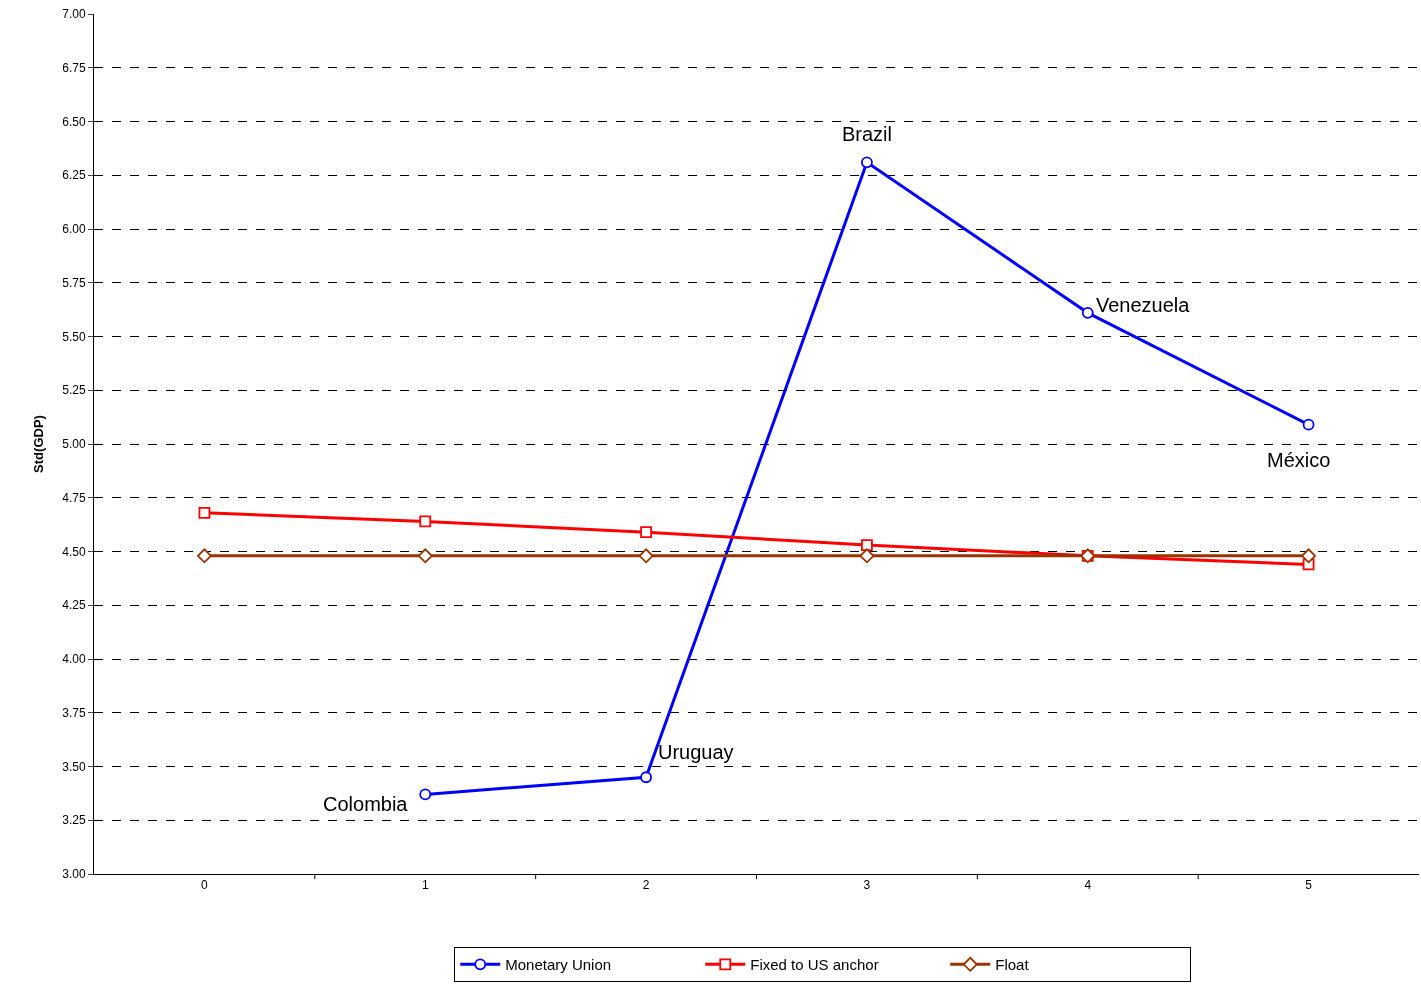 The width and height of the screenshot is (1421, 984). Describe the element at coordinates (74, 551) in the screenshot. I see `y-tick-label: 4.50` at that location.